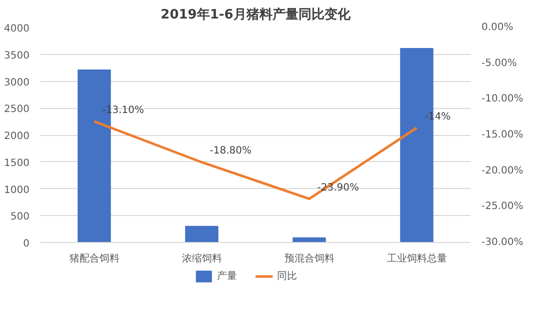 The image size is (554, 334). Describe the element at coordinates (17, 82) in the screenshot. I see `y-tick-label: 3000` at that location.